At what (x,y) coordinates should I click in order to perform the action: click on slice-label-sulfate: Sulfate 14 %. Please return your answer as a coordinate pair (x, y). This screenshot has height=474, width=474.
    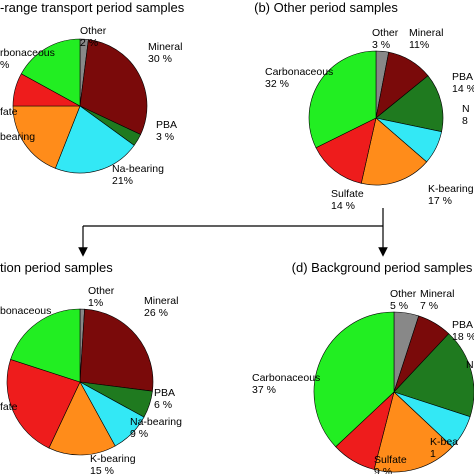
    Looking at the image, I should click on (347, 200).